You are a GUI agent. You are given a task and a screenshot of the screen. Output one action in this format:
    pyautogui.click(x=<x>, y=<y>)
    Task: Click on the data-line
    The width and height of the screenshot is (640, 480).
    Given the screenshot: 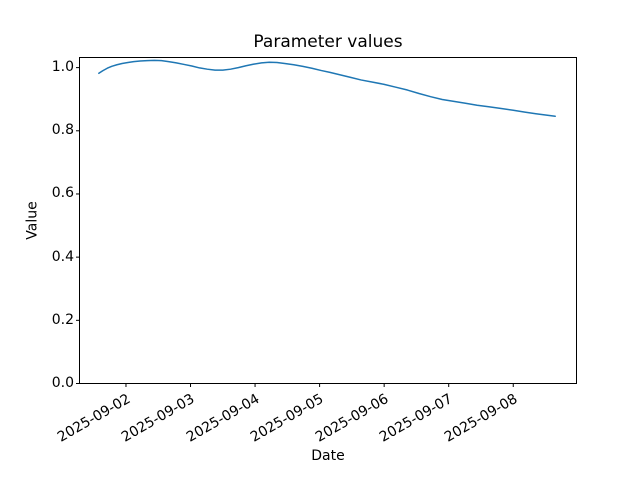 What is the action you would take?
    pyautogui.click(x=327, y=88)
    